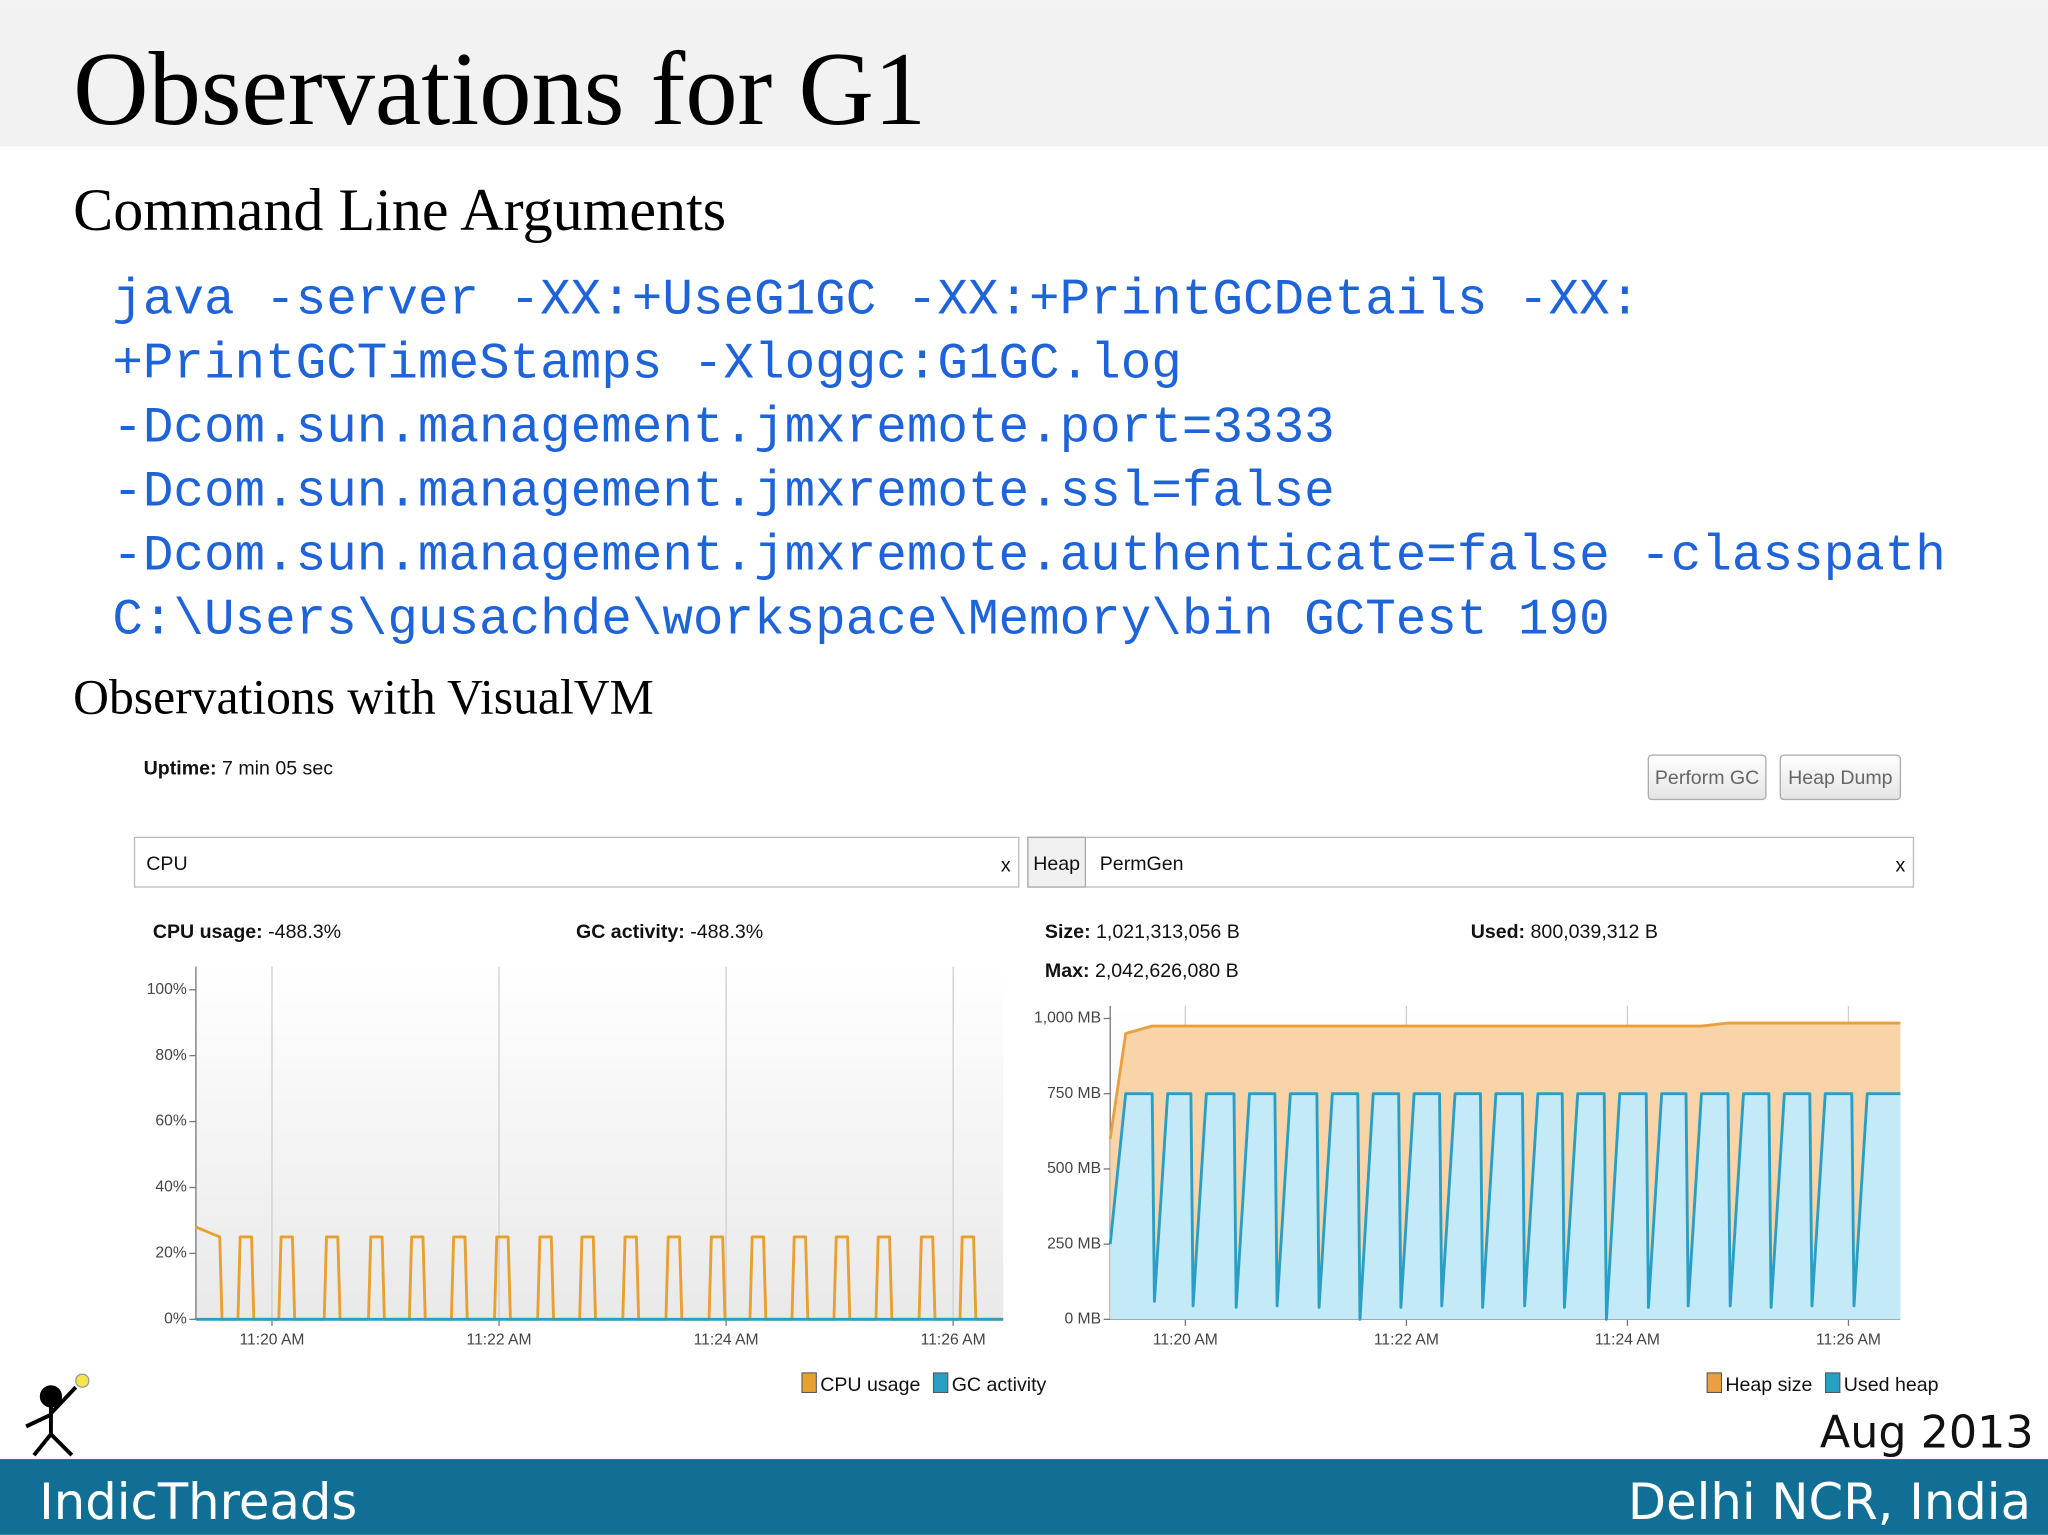 Image resolution: width=2048 pixels, height=1535 pixels. What do you see at coordinates (57, 1415) in the screenshot?
I see `stick-figure-icon` at bounding box center [57, 1415].